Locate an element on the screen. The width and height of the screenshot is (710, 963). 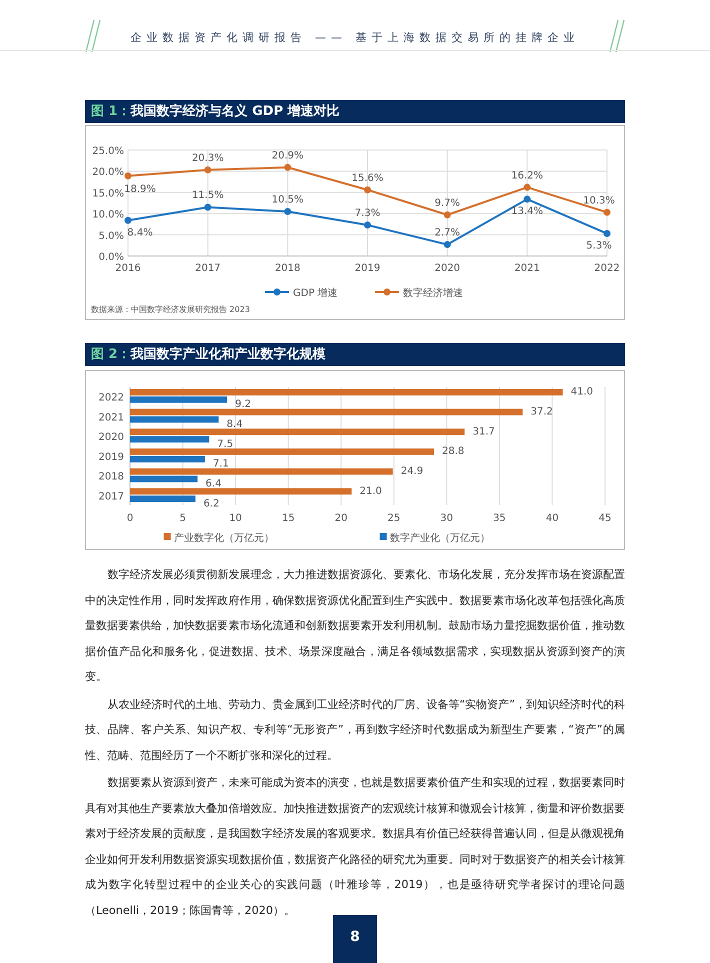
data-label: 24.9 is located at coordinates (412, 472).